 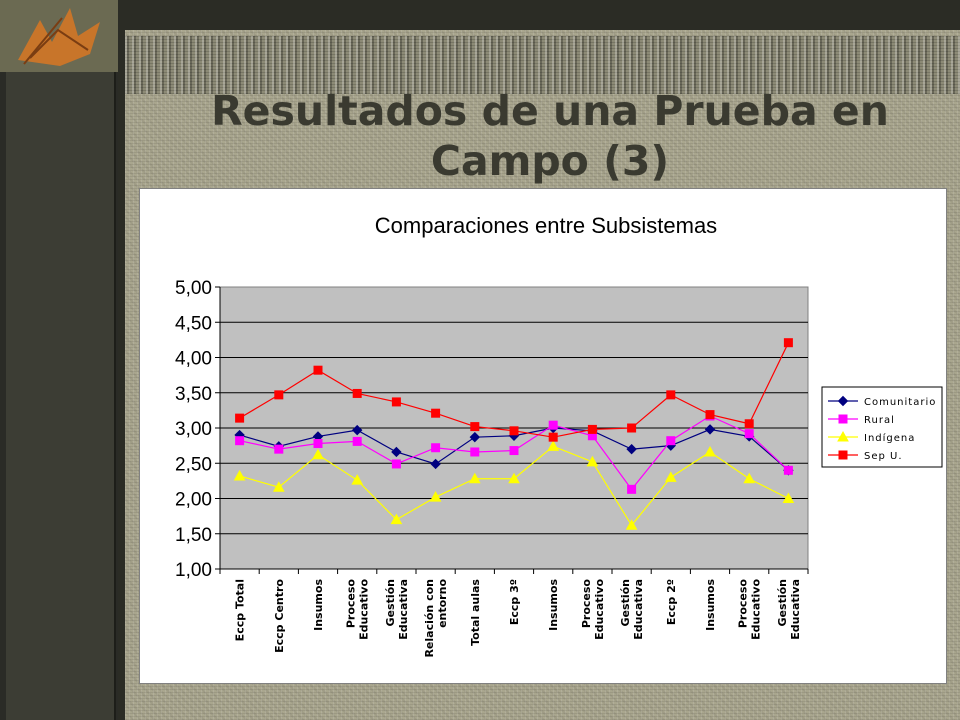 I want to click on y-tick-label: 5,00, so click(x=193, y=288).